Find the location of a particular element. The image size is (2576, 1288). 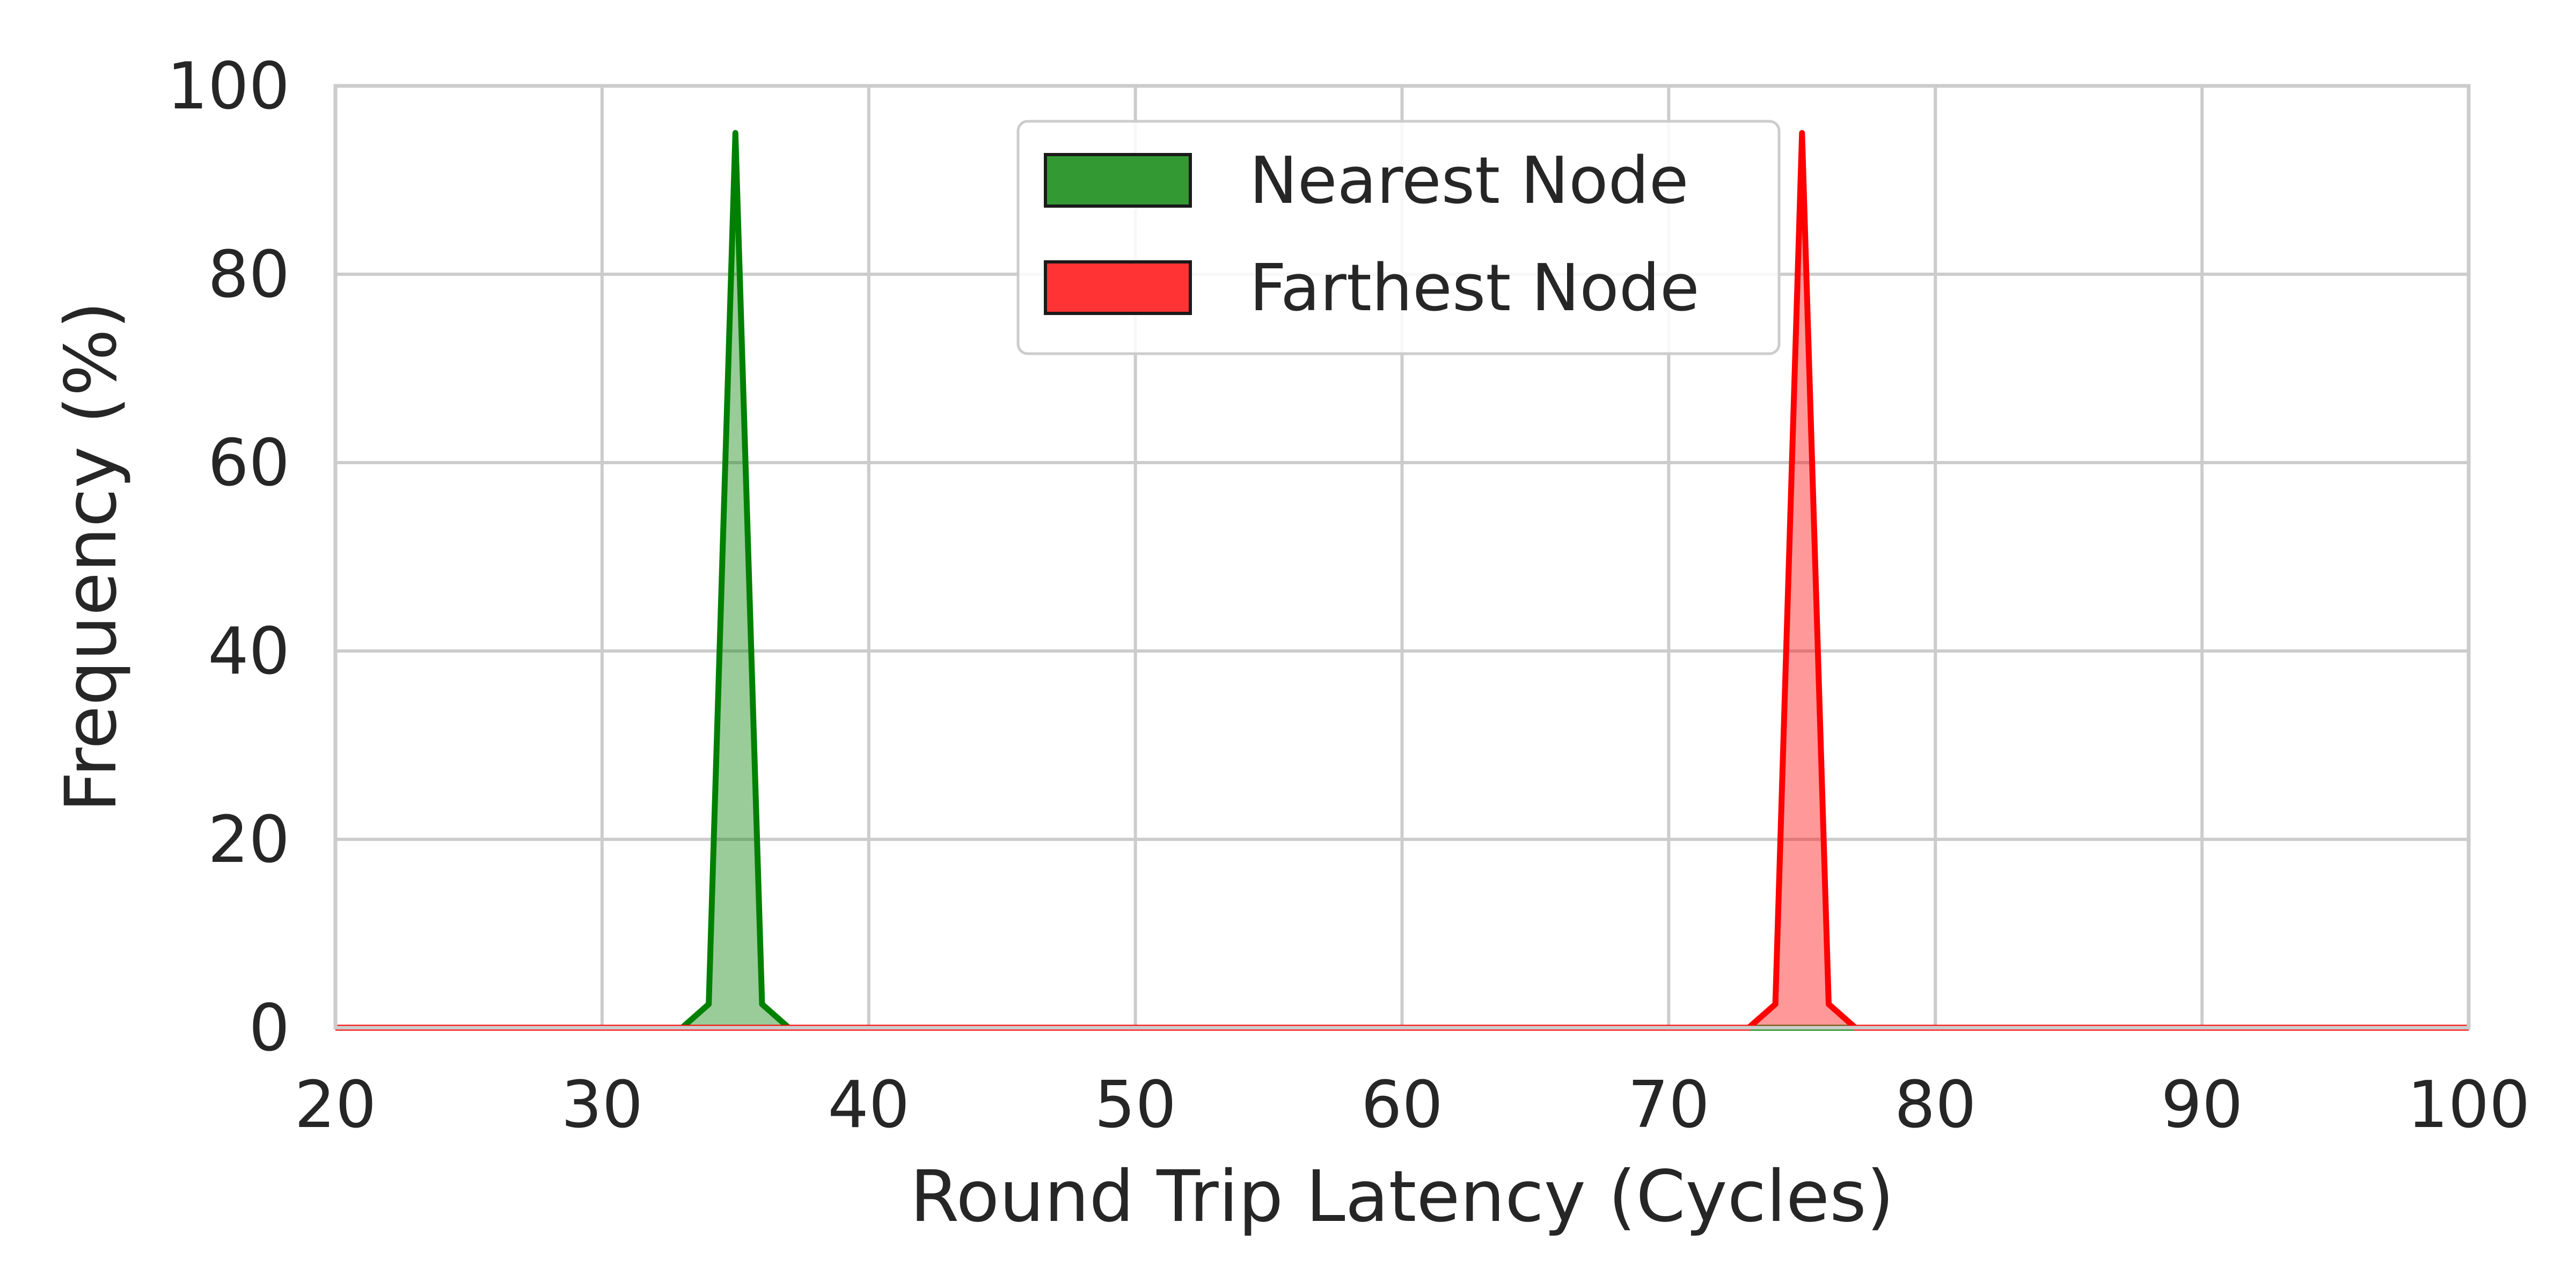

x-tick-label: 50 is located at coordinates (1135, 1105).